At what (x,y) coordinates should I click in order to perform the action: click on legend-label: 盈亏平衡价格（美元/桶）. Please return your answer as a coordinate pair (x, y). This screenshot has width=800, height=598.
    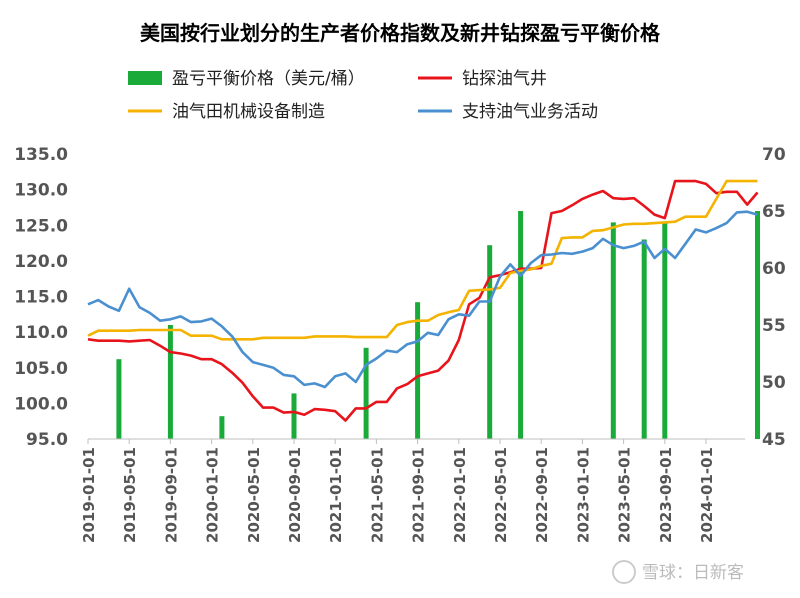
    Looking at the image, I should click on (268, 79).